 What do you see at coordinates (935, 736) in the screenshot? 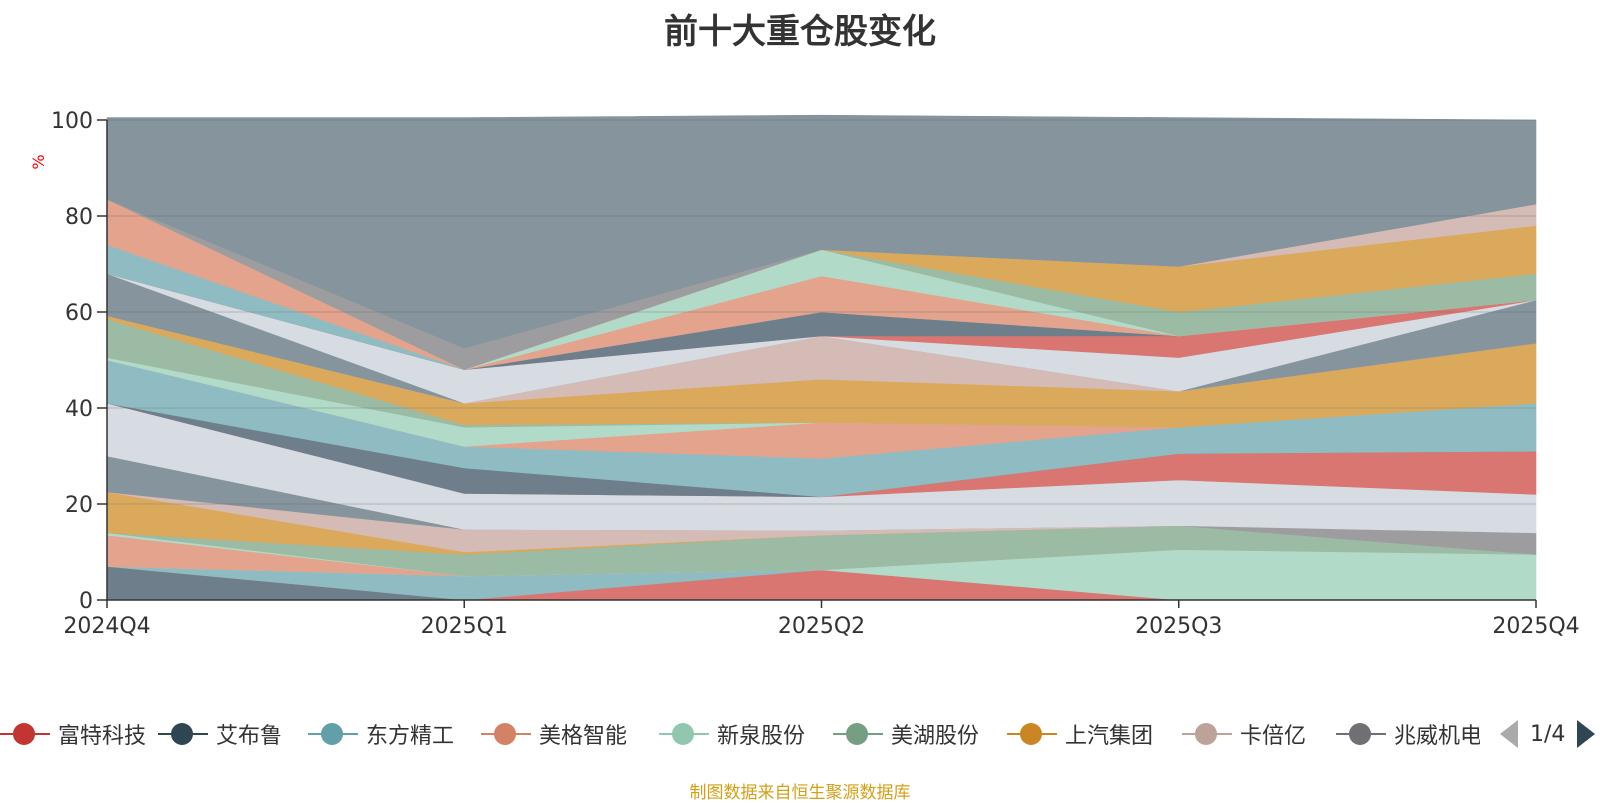
I see `legend-label: 美湖股份` at bounding box center [935, 736].